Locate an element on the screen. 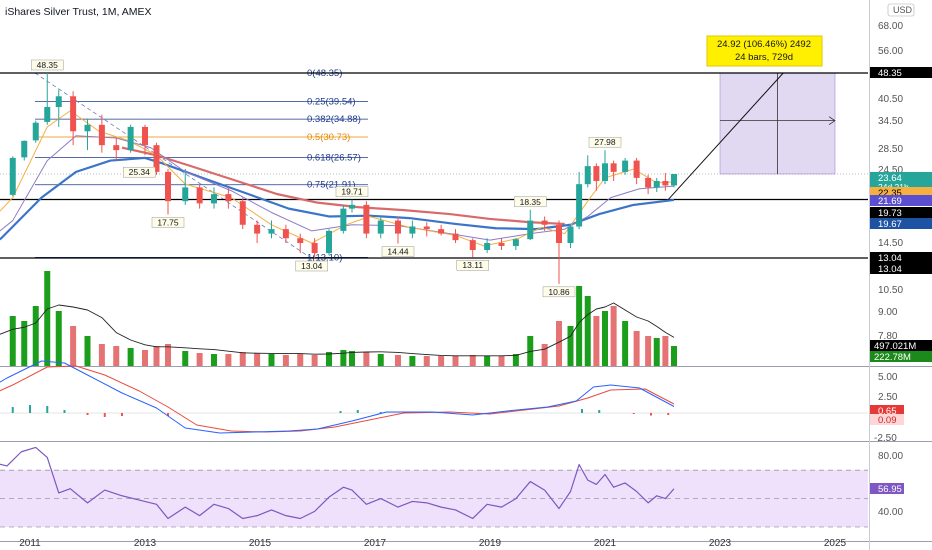 This screenshot has height=550, width=932. volume-axis-badge is located at coordinates (901, 345).